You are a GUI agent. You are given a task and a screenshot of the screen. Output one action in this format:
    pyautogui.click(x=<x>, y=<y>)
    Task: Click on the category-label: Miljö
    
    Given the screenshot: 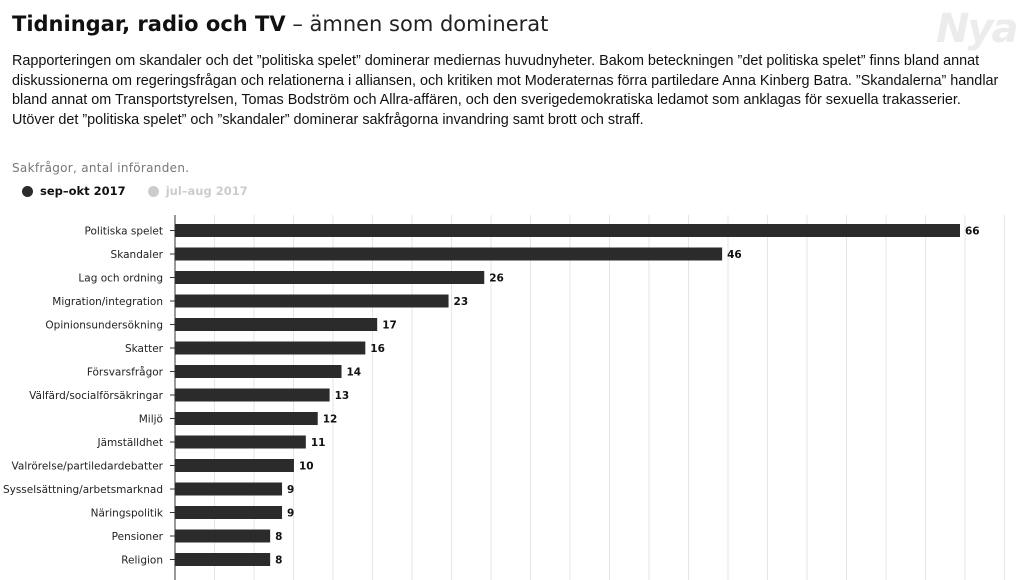 What is the action you would take?
    pyautogui.click(x=151, y=420)
    